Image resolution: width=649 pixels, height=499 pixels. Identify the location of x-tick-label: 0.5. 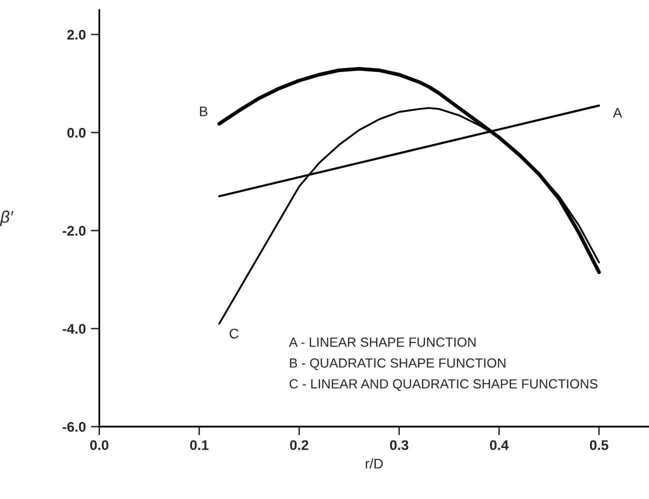
(599, 445).